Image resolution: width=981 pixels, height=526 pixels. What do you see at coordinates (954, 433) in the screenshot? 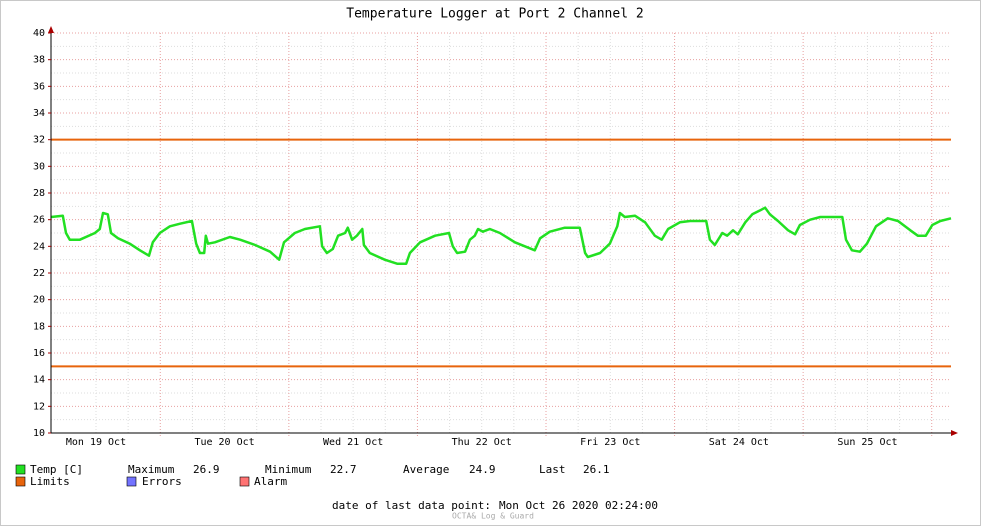
I see `x-arrow` at bounding box center [954, 433].